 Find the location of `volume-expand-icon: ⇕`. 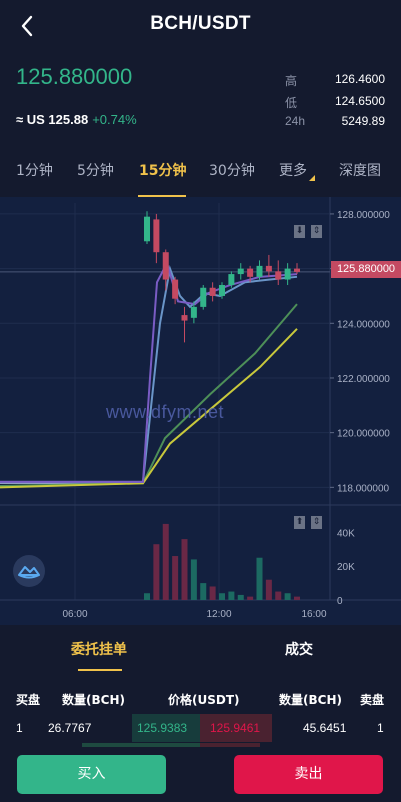

volume-expand-icon: ⇕ is located at coordinates (316, 522).